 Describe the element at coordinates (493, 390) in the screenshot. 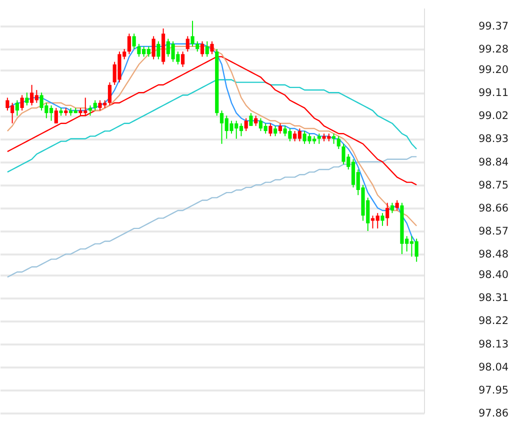

I see `y-tick-label: 97.95` at that location.